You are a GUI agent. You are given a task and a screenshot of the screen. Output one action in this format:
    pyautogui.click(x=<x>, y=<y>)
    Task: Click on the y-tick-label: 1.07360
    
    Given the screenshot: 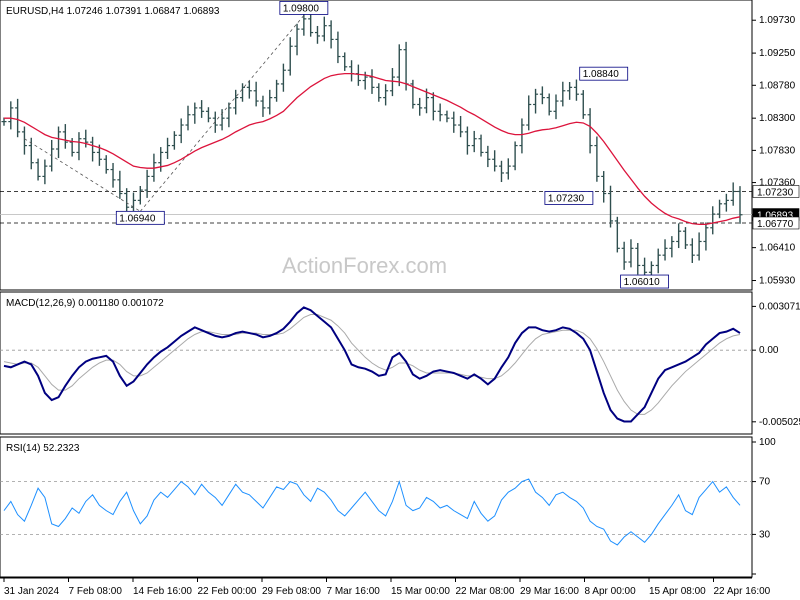 What is the action you would take?
    pyautogui.click(x=777, y=183)
    